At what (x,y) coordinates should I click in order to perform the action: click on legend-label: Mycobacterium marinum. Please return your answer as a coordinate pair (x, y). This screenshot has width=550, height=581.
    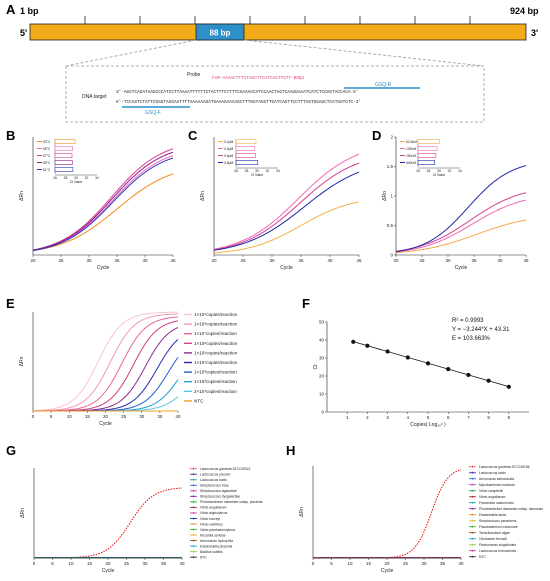
    Looking at the image, I should click on (497, 485).